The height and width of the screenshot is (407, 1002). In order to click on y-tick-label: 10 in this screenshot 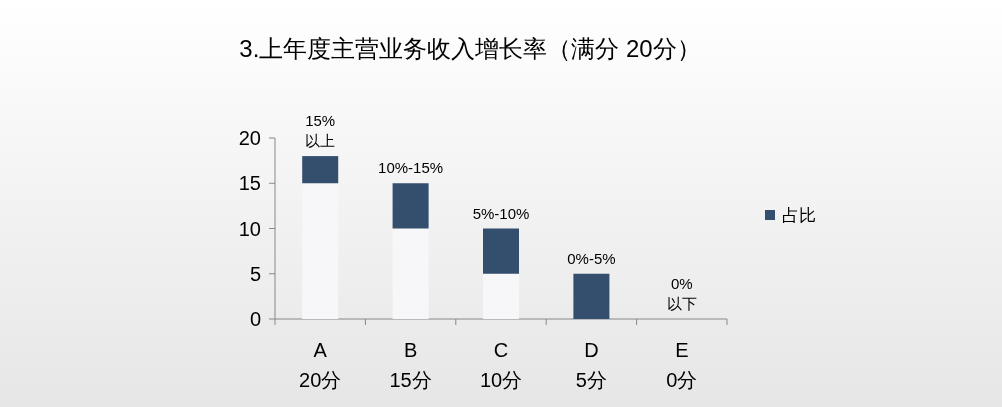, I will do `click(249, 228)`.